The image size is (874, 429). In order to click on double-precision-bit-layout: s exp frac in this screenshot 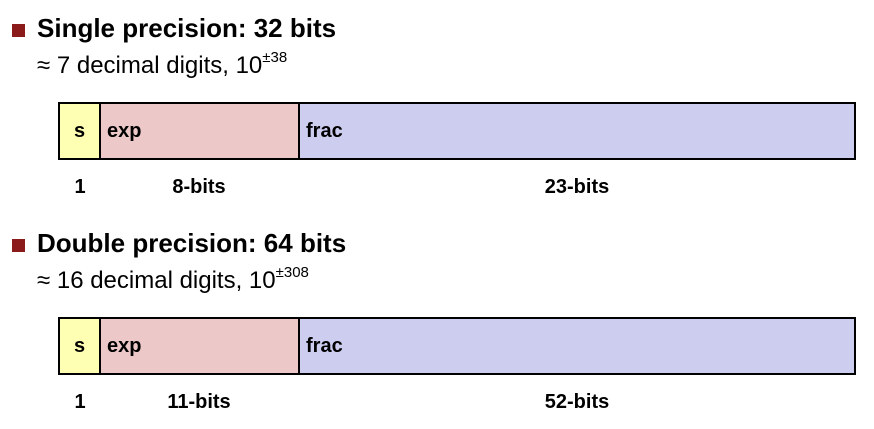, I will do `click(457, 346)`.